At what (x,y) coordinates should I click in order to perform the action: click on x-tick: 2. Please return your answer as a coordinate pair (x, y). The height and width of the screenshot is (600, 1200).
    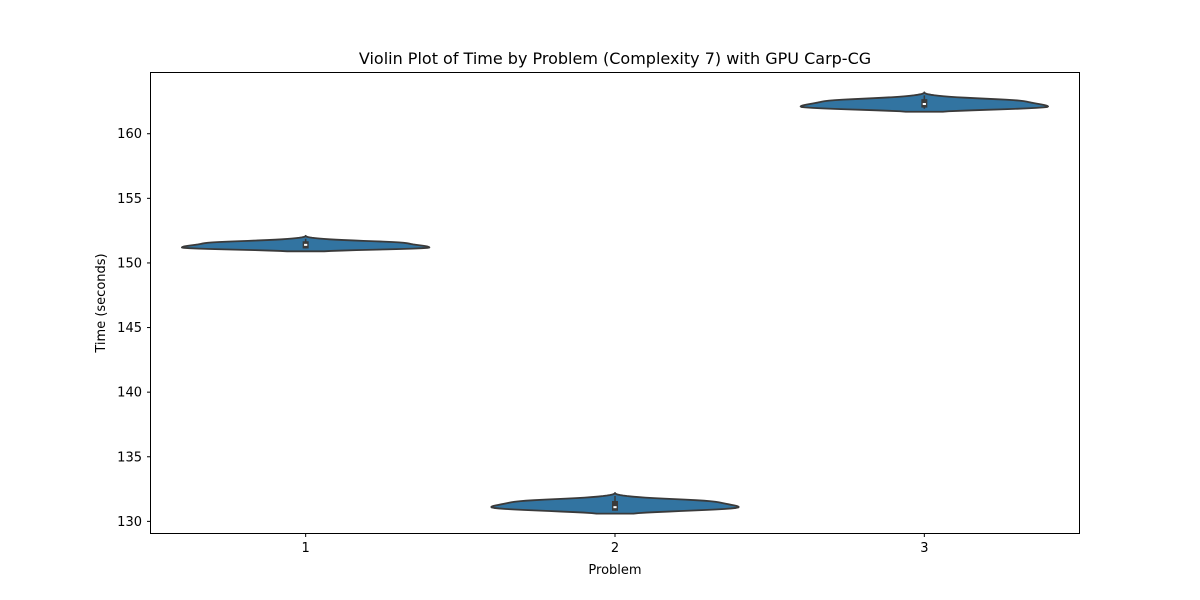
    Looking at the image, I should click on (615, 544).